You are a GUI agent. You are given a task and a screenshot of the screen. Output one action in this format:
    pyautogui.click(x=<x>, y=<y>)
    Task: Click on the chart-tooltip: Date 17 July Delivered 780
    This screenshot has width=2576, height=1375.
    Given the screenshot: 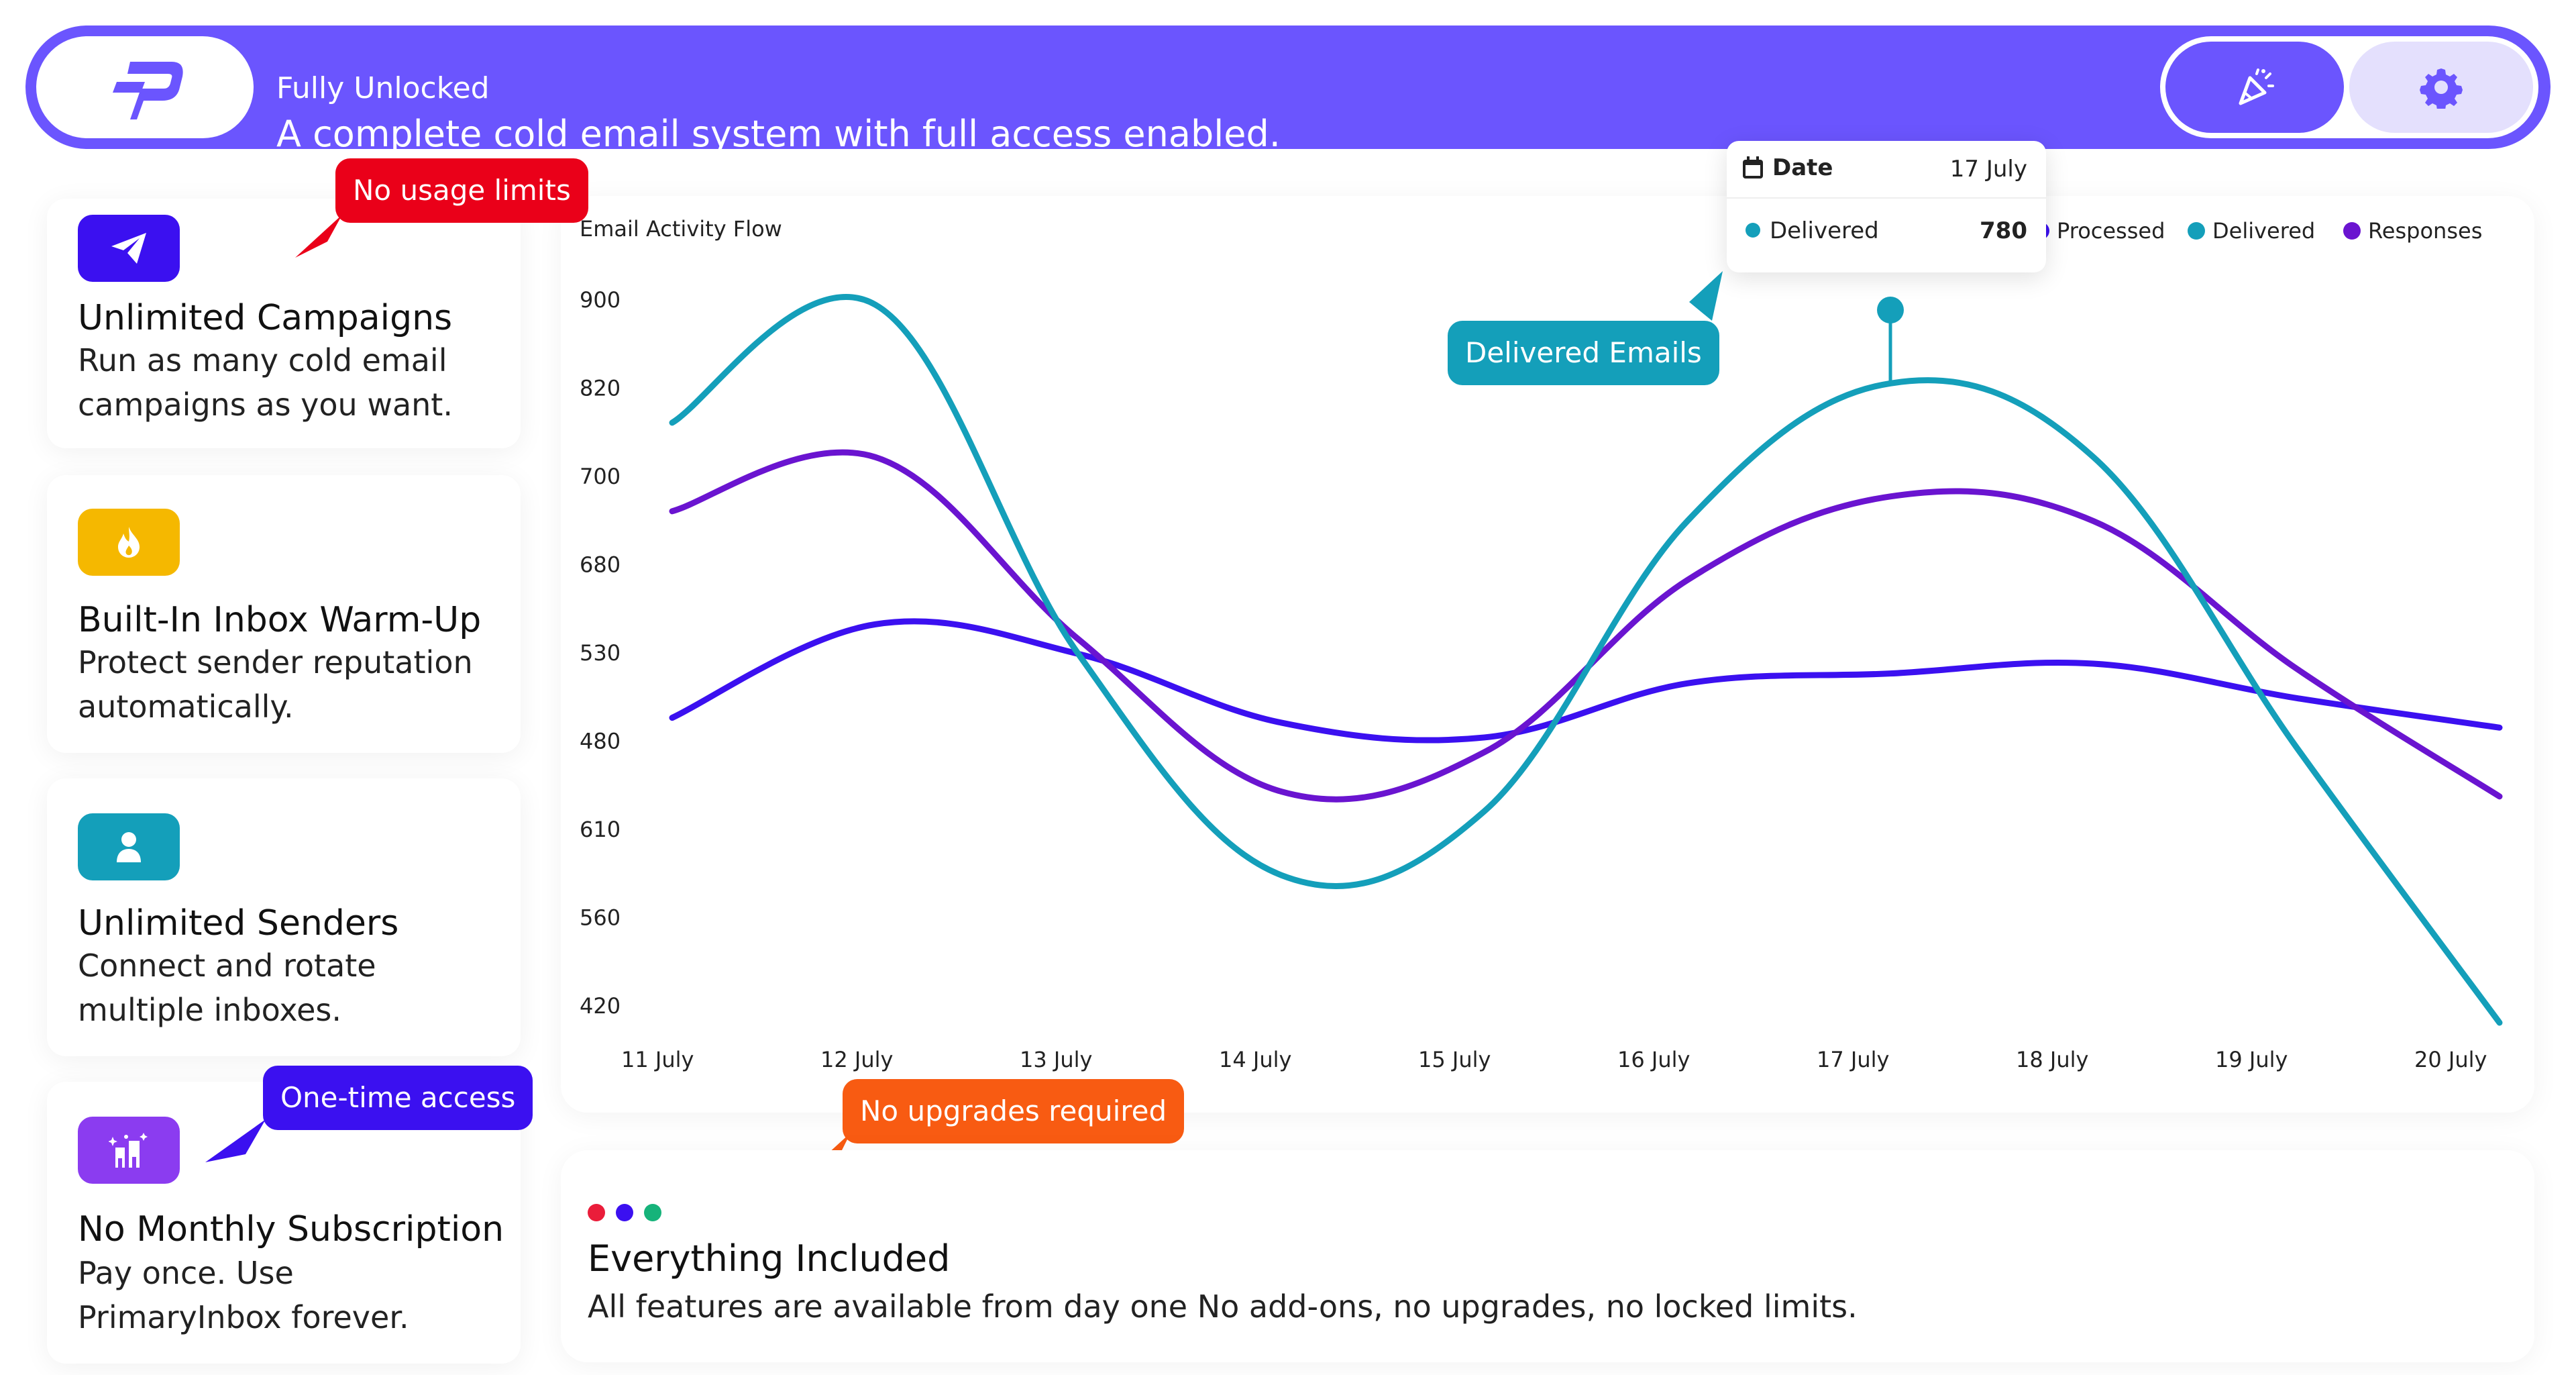 What is the action you would take?
    pyautogui.click(x=1886, y=207)
    